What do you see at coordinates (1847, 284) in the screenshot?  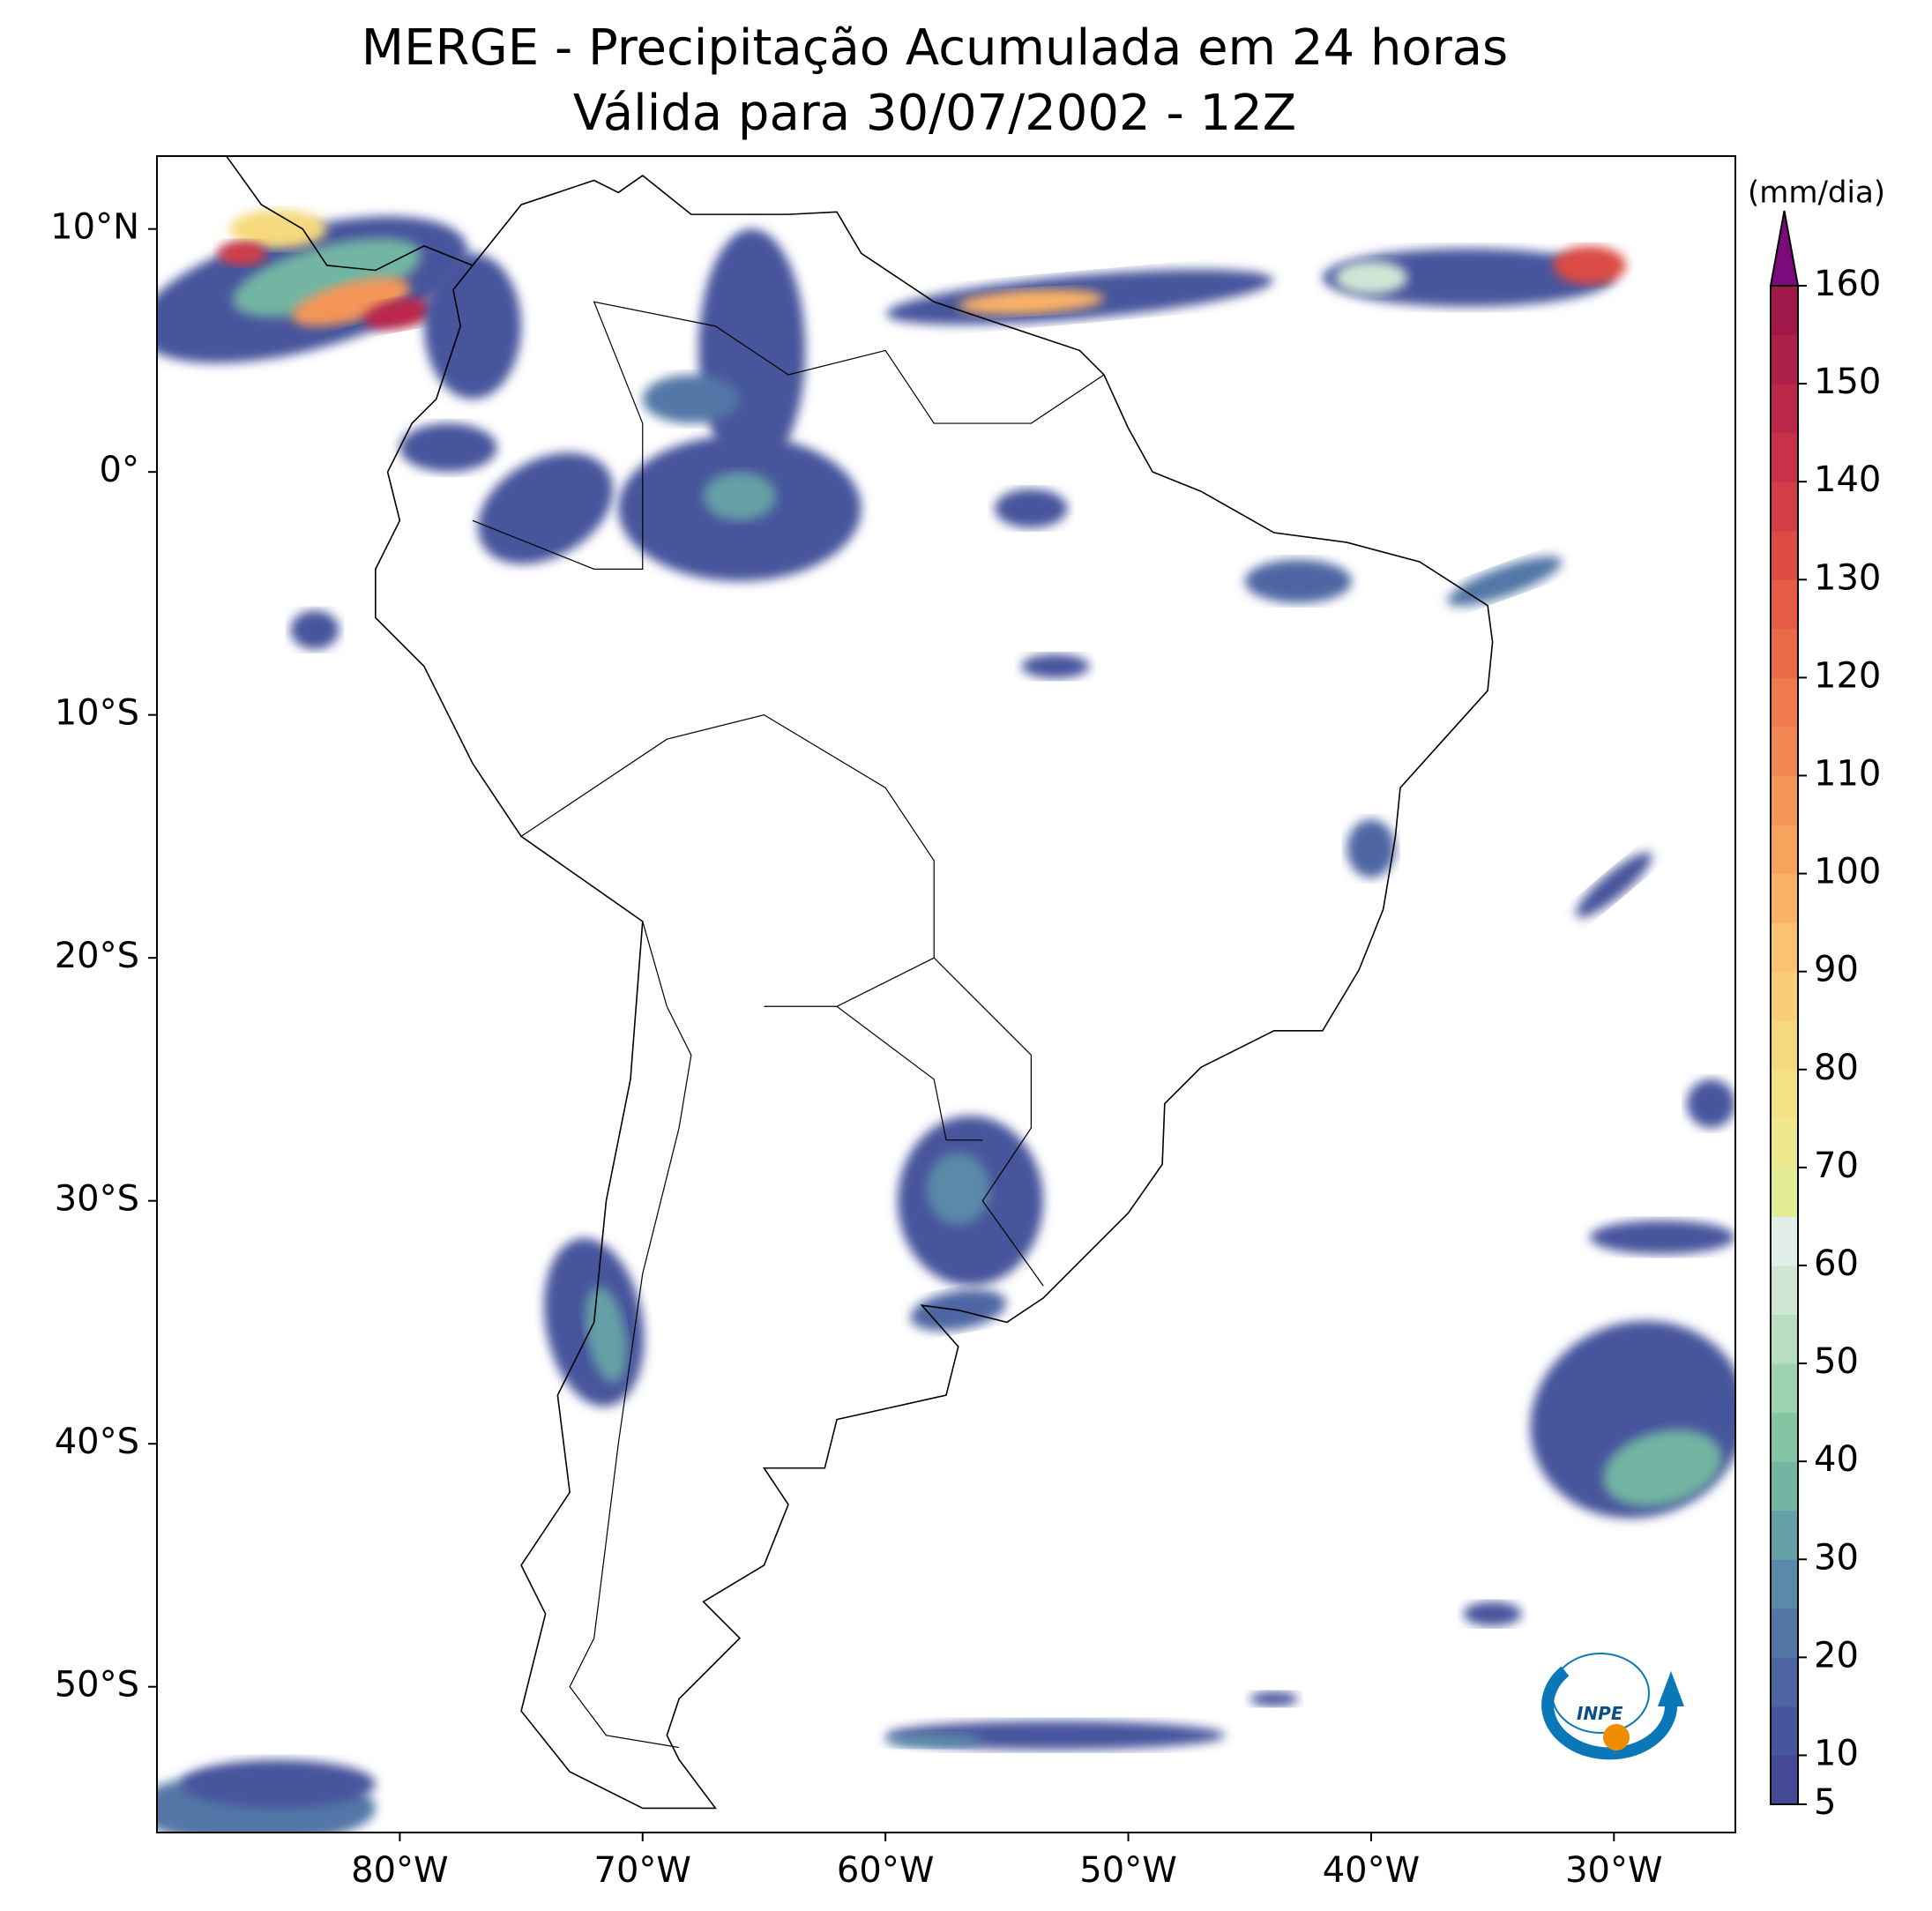 I see `colorbar-tick-label: 160` at bounding box center [1847, 284].